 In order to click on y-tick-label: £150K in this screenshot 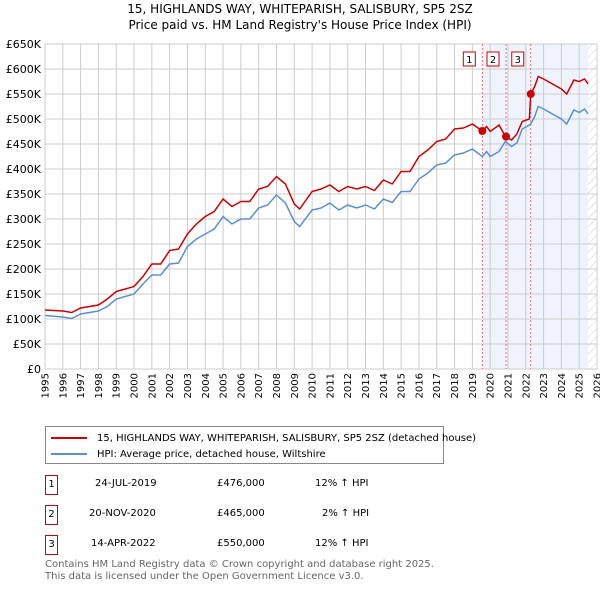, I will do `click(24, 294)`.